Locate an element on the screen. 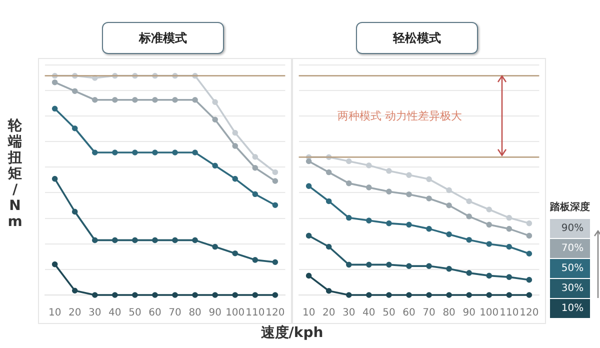 This screenshot has height=348, width=600. legend-label: 10% is located at coordinates (574, 308).